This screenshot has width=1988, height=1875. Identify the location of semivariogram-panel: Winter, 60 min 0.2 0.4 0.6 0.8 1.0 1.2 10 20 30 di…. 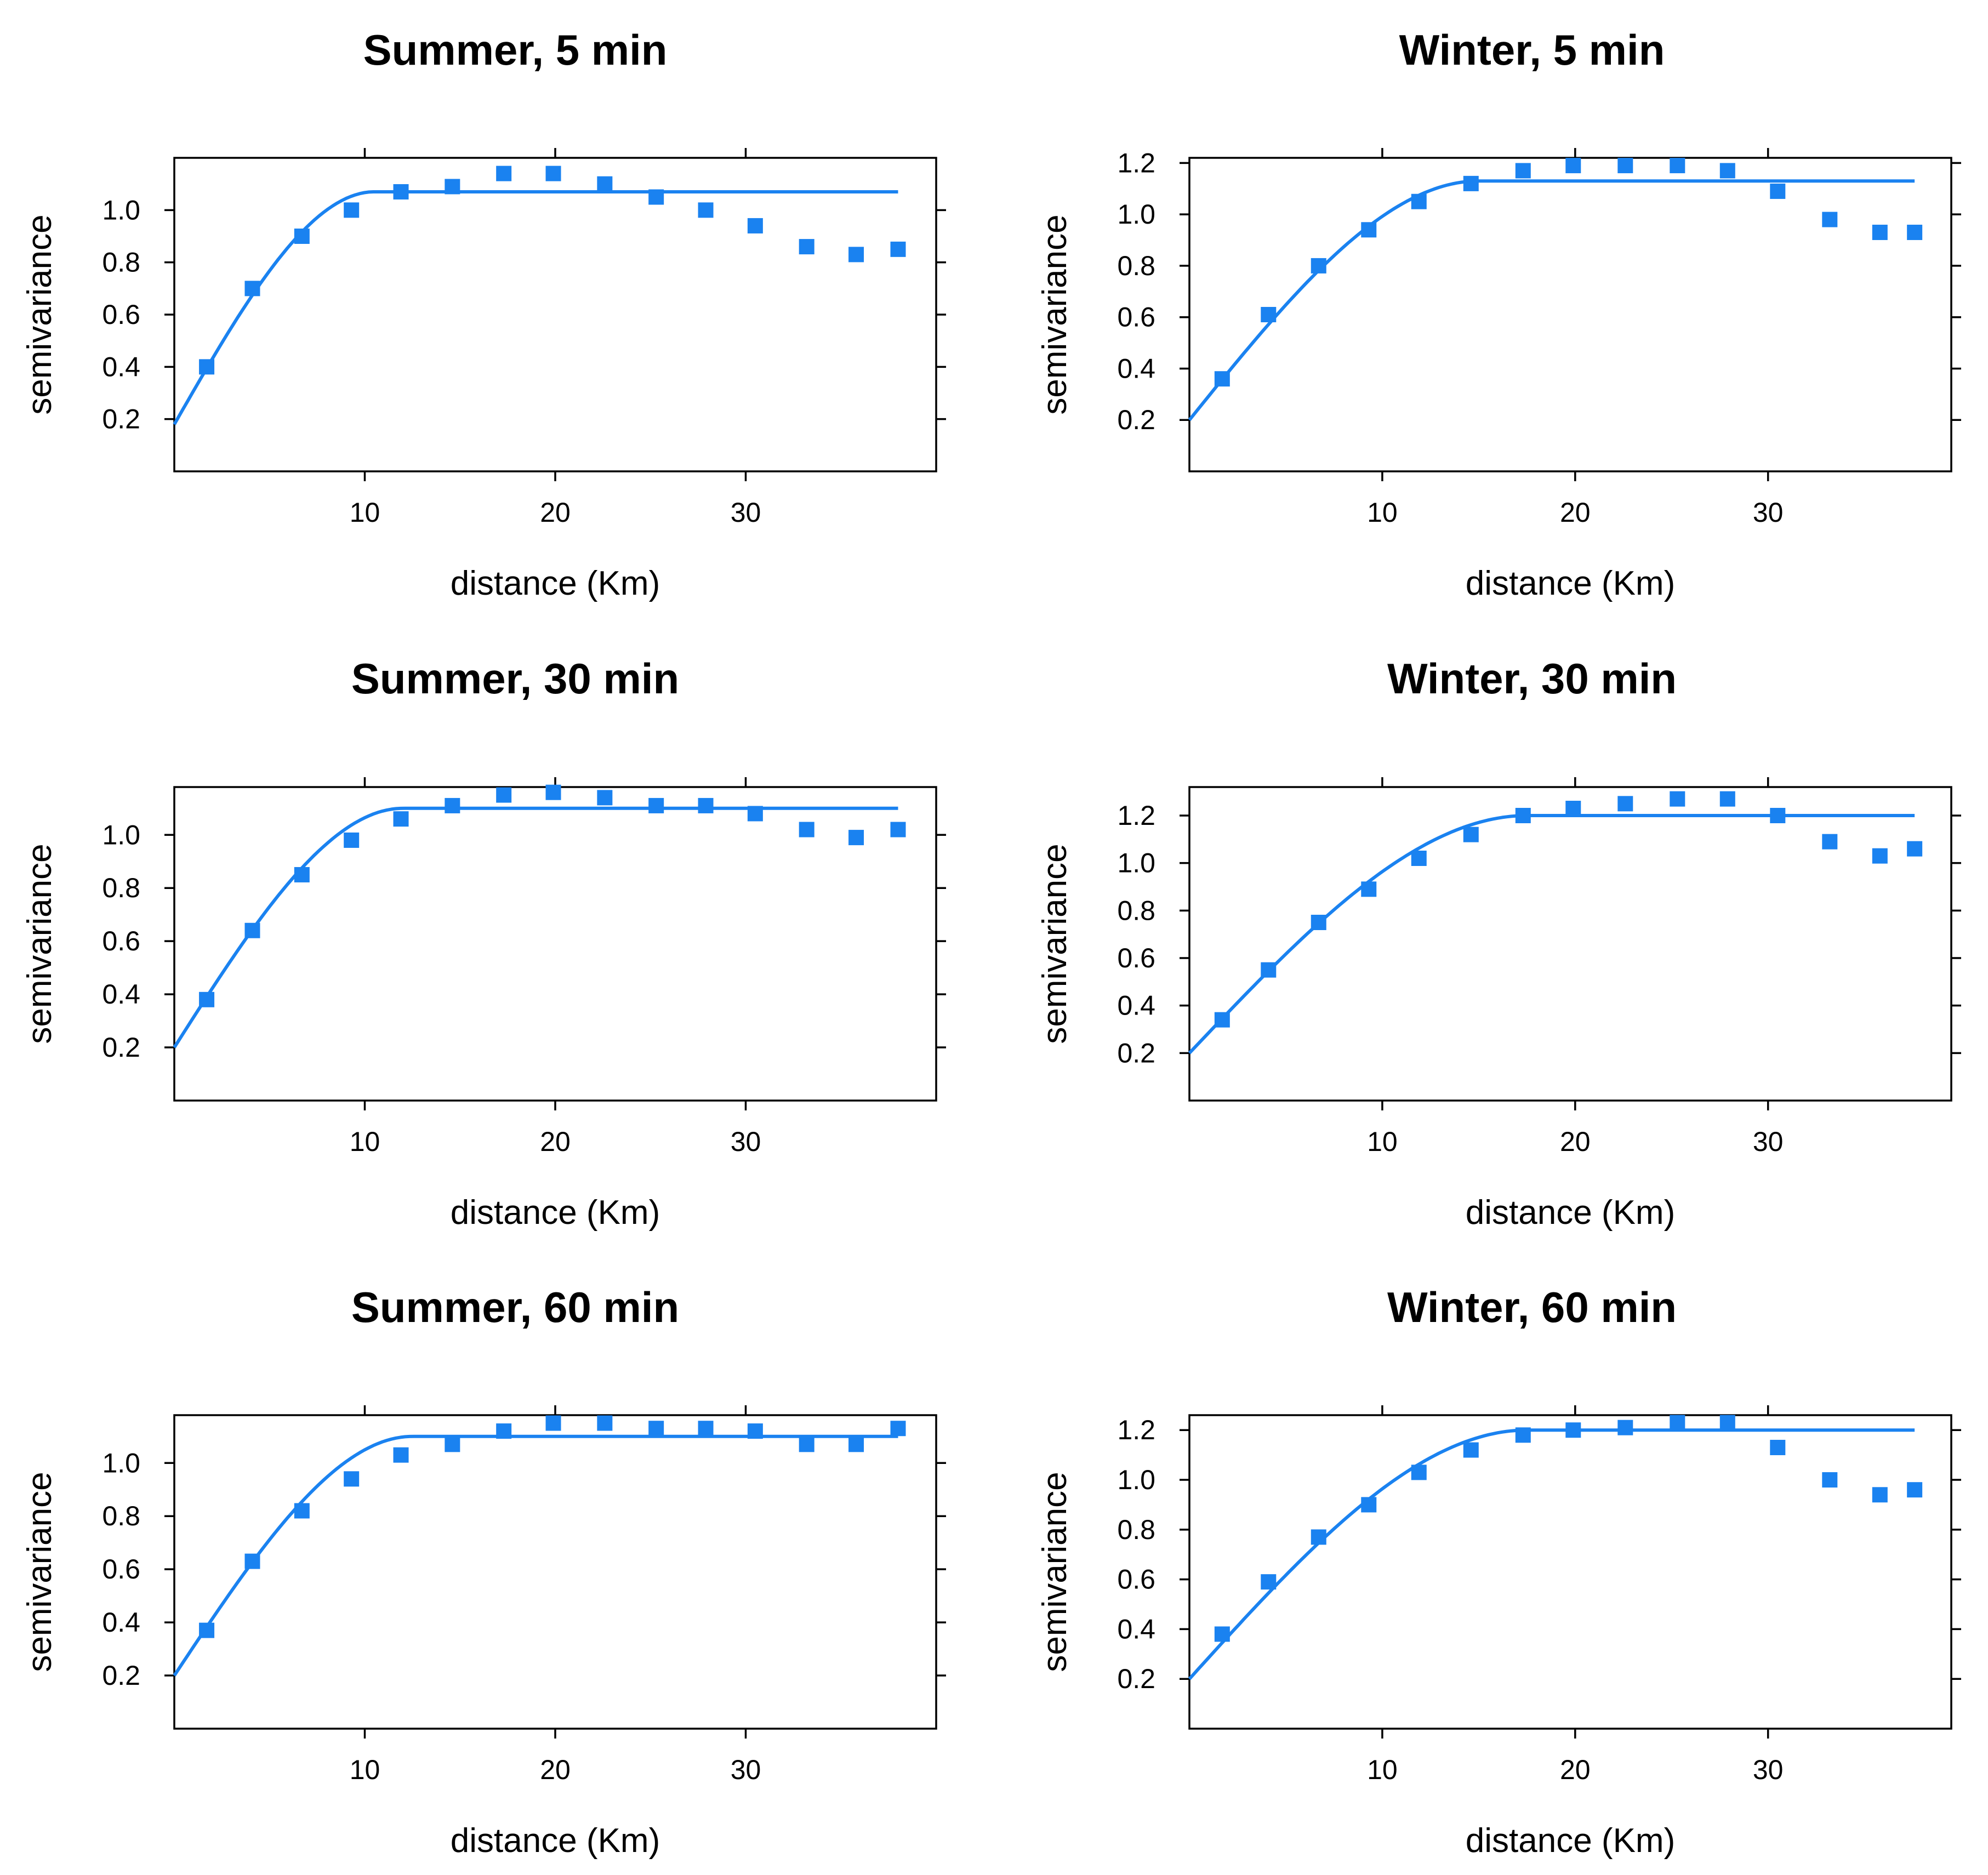
(1498, 1571).